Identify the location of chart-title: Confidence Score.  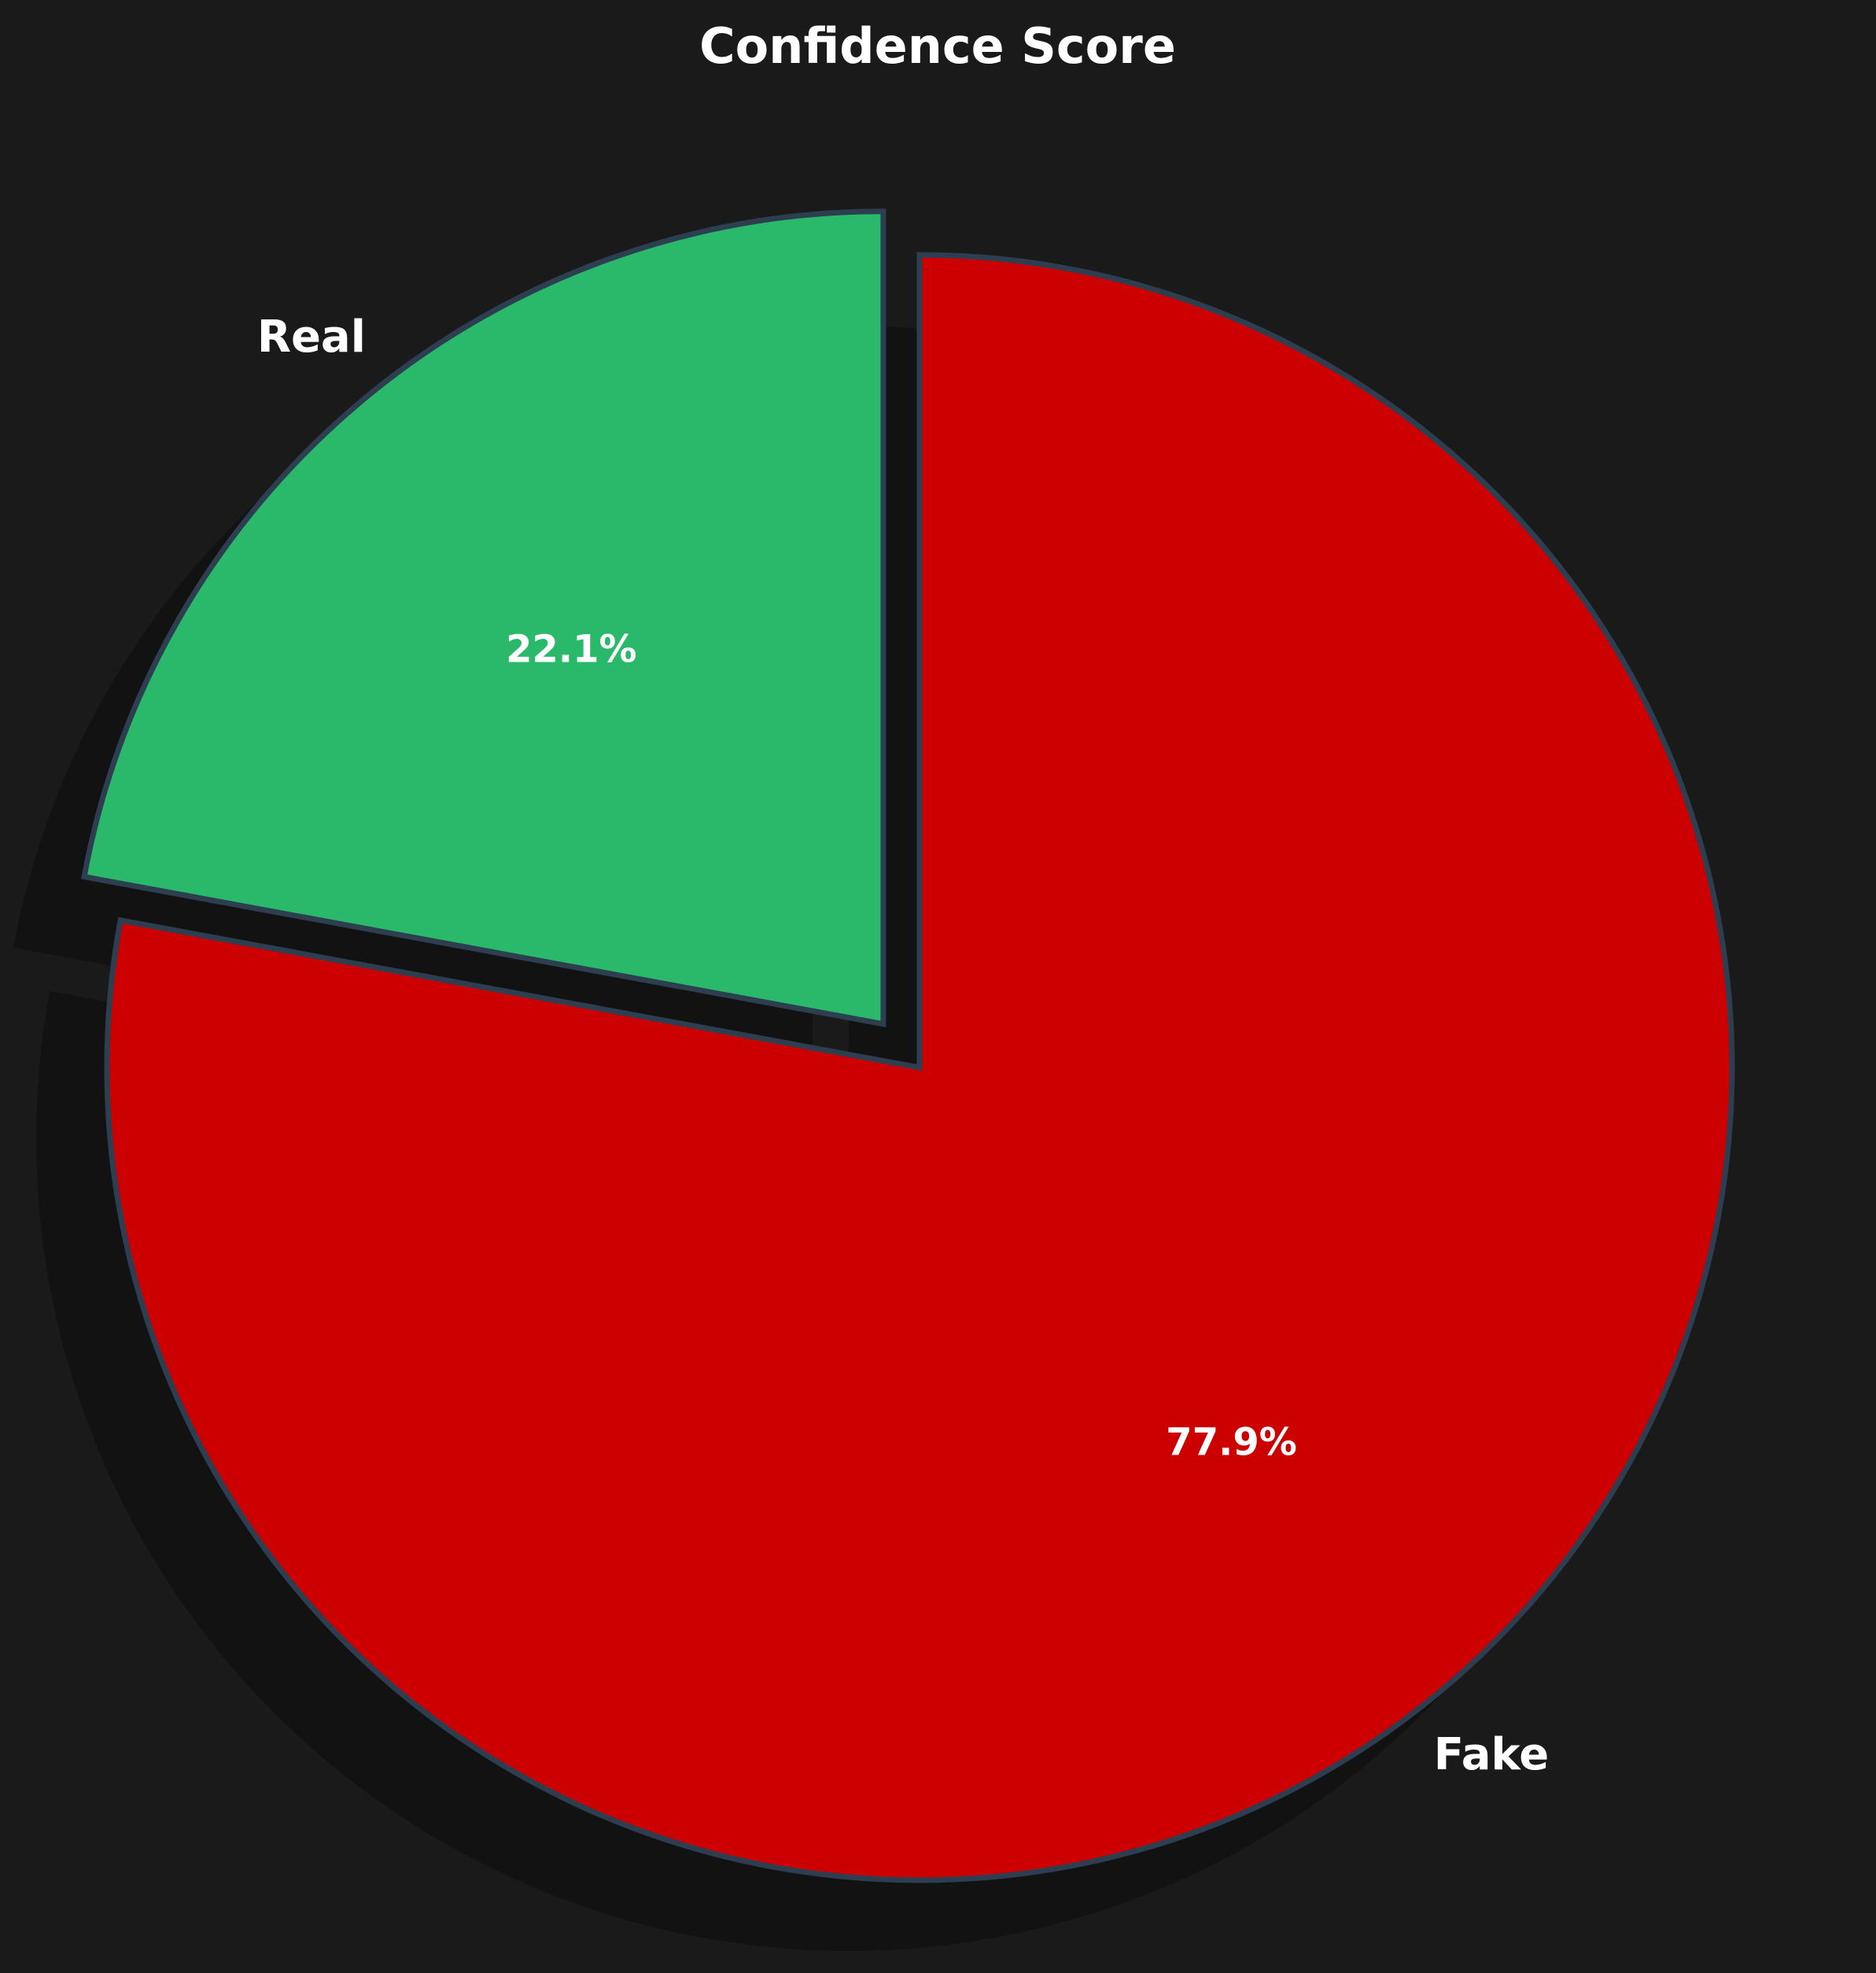
(938, 46).